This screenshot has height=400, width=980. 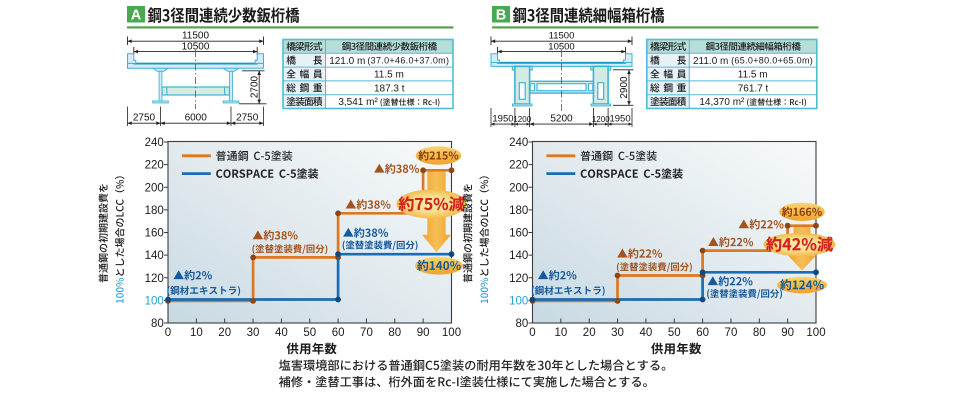 What do you see at coordinates (254, 86) in the screenshot?
I see `svg-text: 2700` at bounding box center [254, 86].